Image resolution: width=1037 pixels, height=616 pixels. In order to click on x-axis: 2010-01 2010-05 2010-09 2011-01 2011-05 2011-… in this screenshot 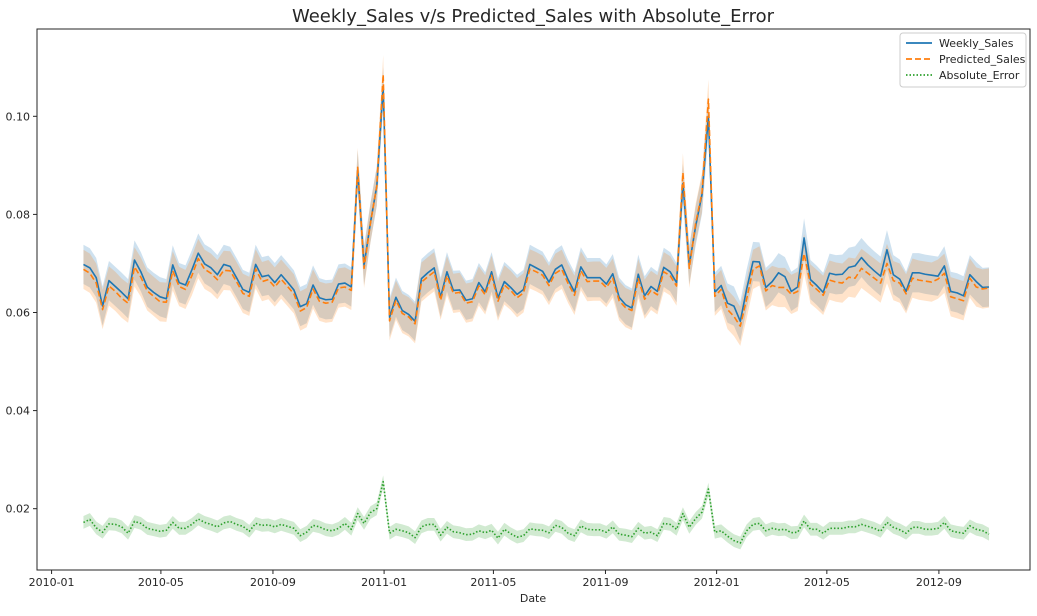, I will do `click(495, 579)`.